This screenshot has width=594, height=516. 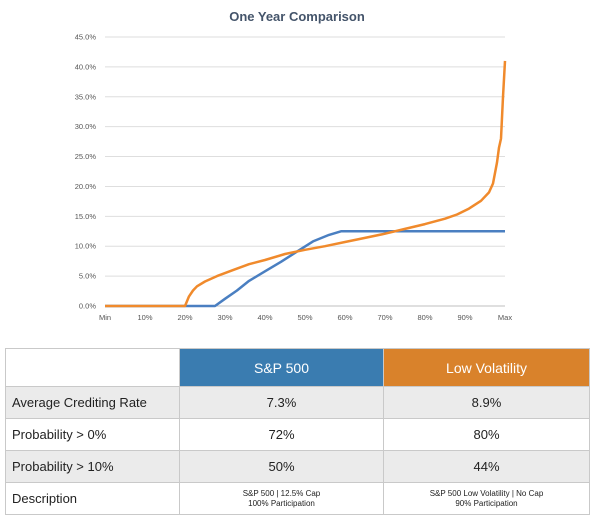 I want to click on low-volatility-value: 80%, so click(x=486, y=434).